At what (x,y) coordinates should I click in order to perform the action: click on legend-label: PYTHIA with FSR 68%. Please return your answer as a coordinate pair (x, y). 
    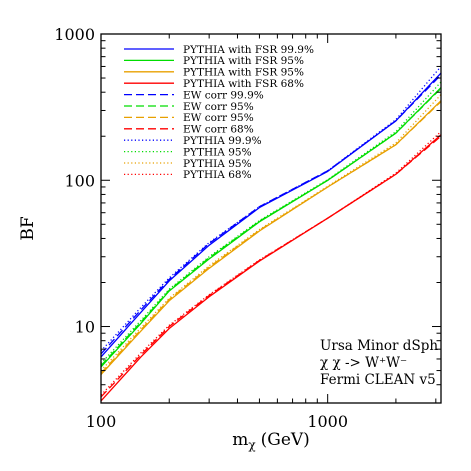
    Looking at the image, I should click on (243, 84).